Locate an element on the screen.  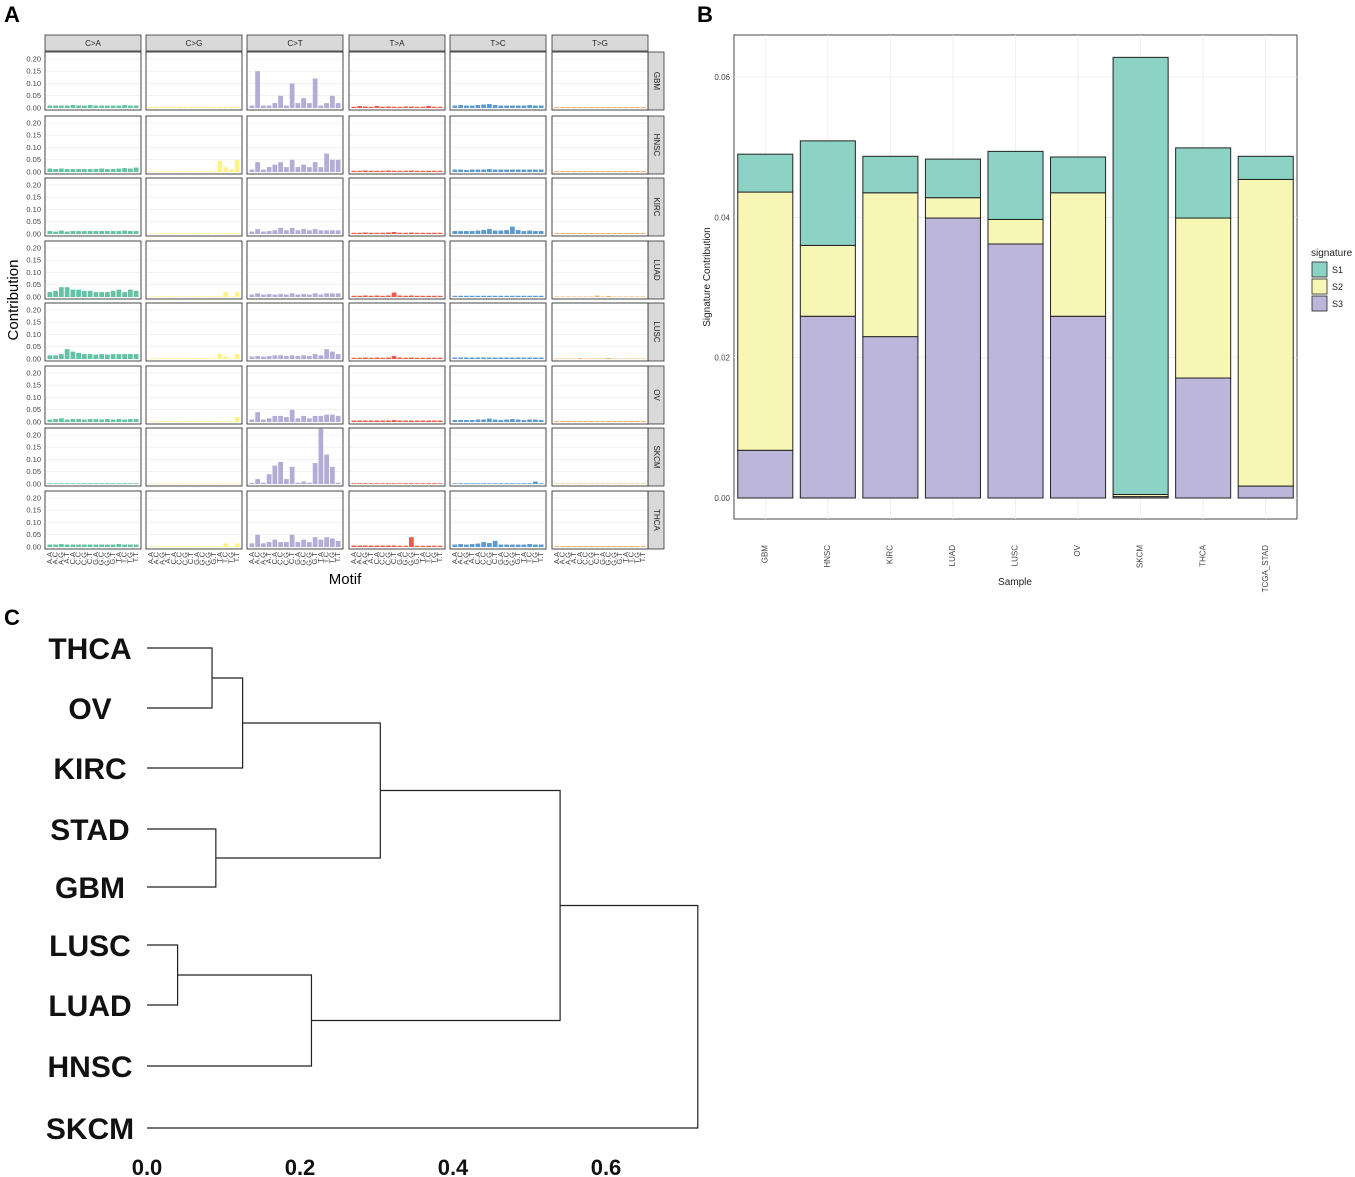
y-tick-label: 0.20 is located at coordinates (33, 247).